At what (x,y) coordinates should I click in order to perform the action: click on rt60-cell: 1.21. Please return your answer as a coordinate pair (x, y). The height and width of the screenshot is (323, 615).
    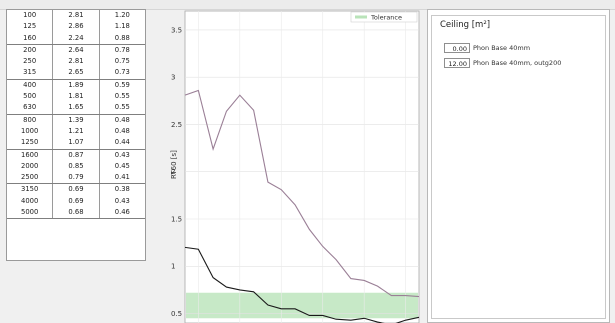
    Looking at the image, I should click on (76, 131).